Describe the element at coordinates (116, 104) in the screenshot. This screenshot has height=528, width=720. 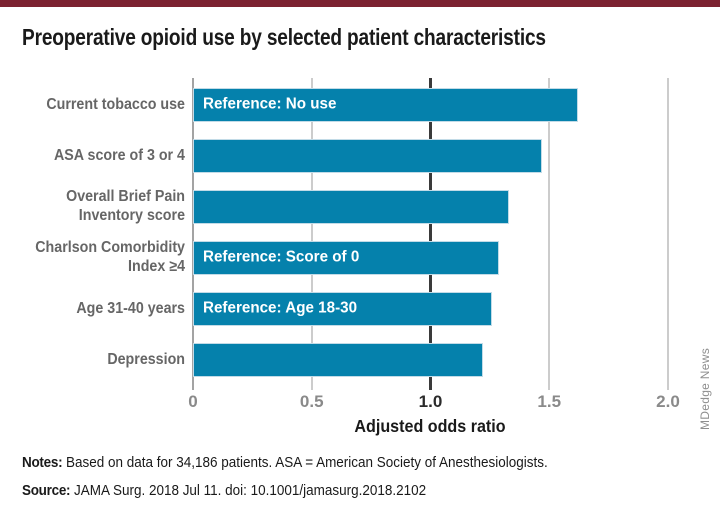
I see `category-label: Current tobacco use` at that location.